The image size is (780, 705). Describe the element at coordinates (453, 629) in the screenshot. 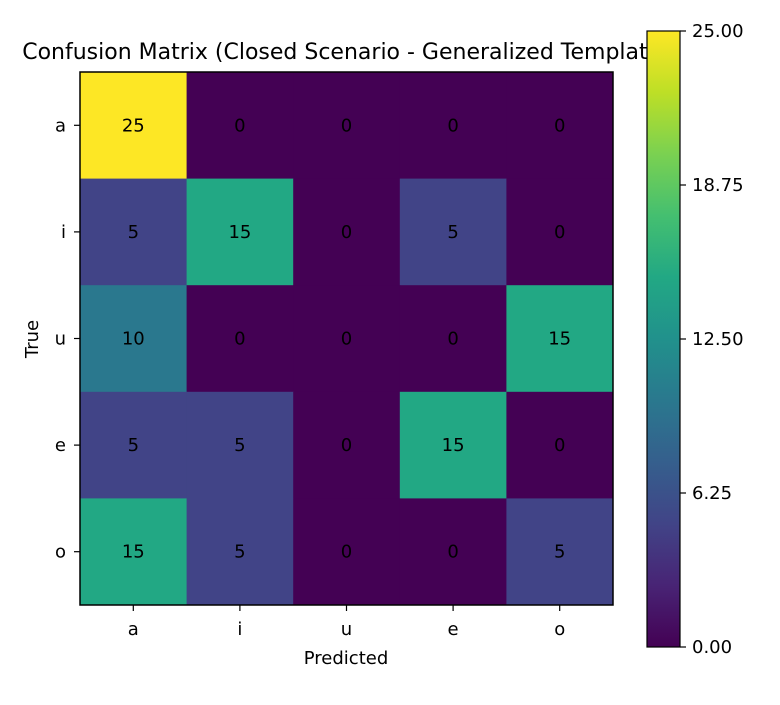

I see `x-tick-label: e` at that location.